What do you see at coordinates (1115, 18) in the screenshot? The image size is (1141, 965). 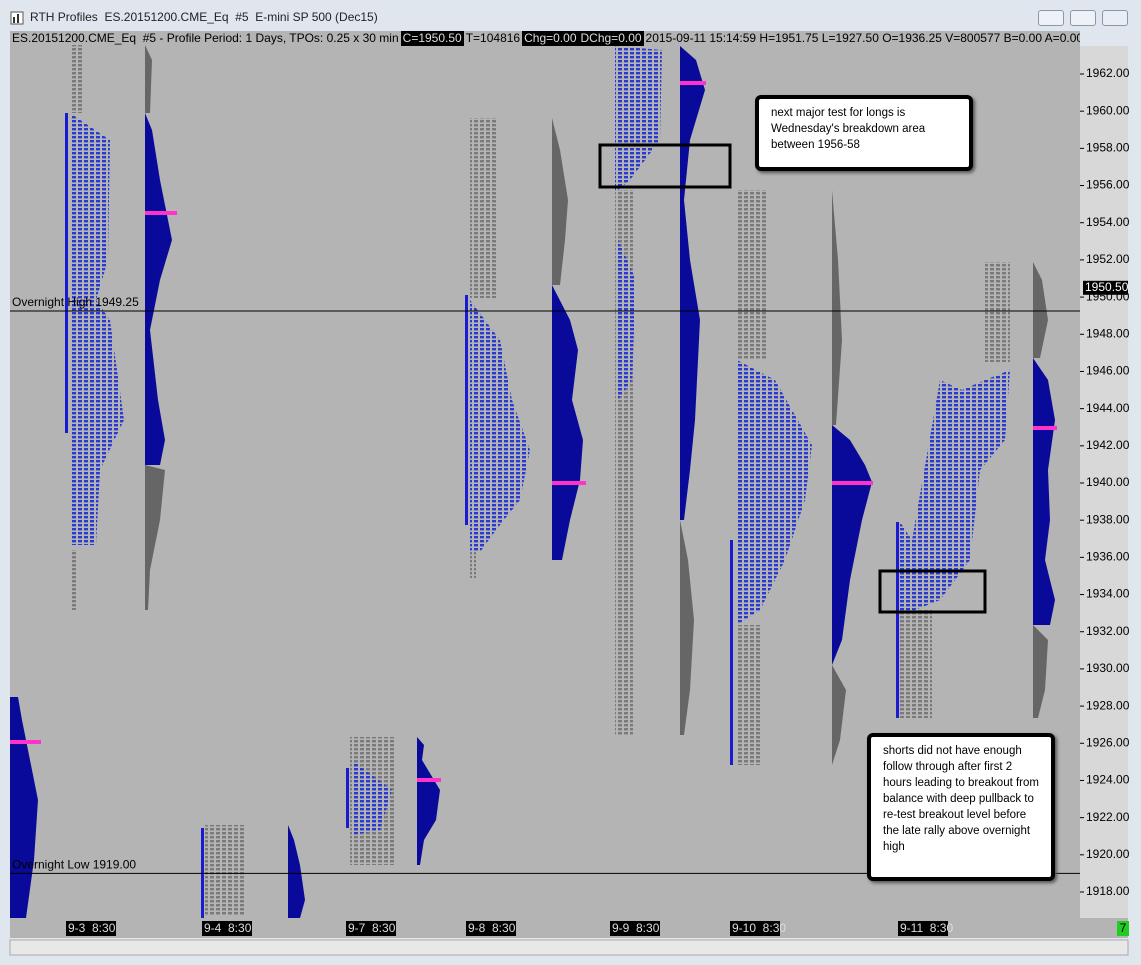 I see `close-button` at bounding box center [1115, 18].